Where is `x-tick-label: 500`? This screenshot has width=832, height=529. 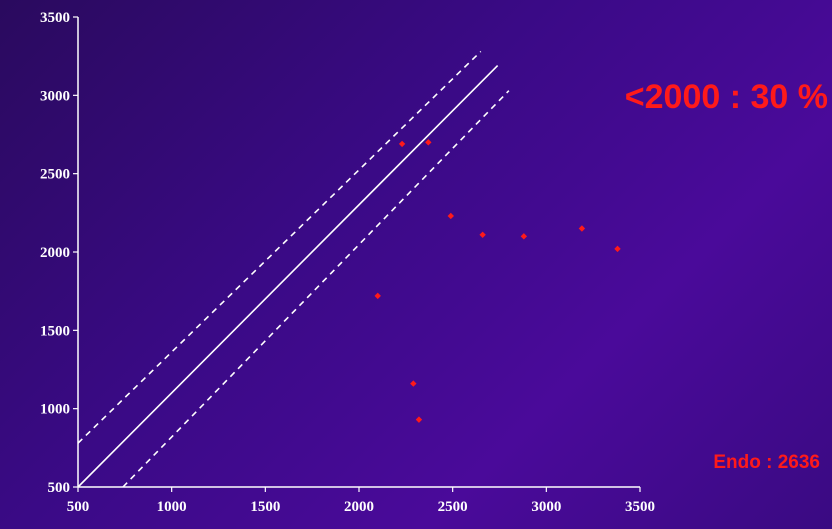
x-tick-label: 500 is located at coordinates (78, 507).